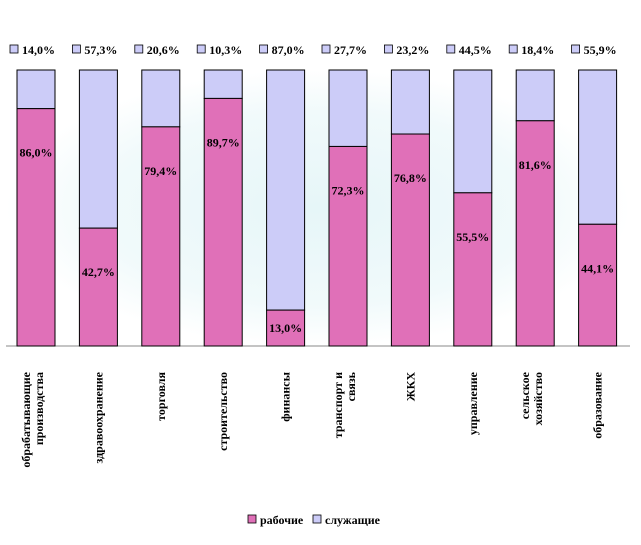 The image size is (641, 545). I want to click on legend-key-sluzhashchie, so click(317, 519).